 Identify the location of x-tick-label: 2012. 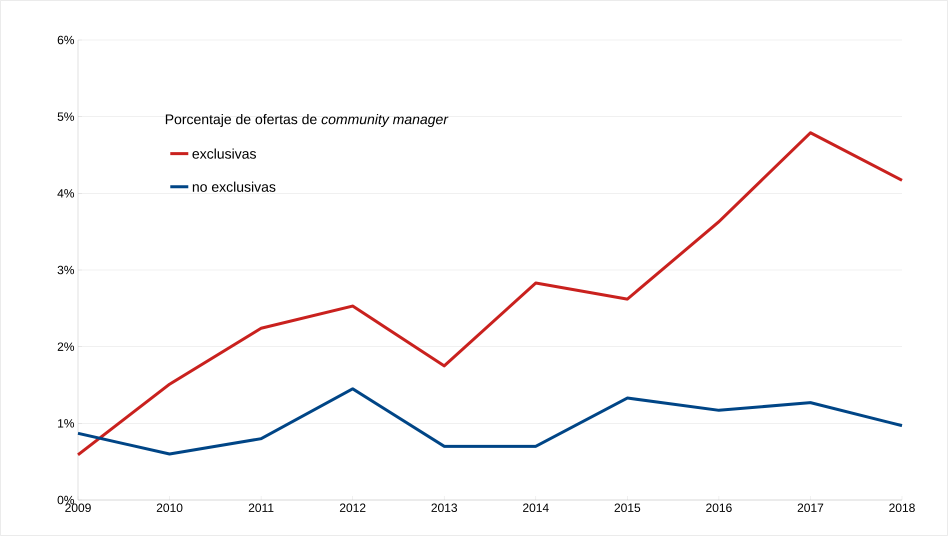
(353, 508).